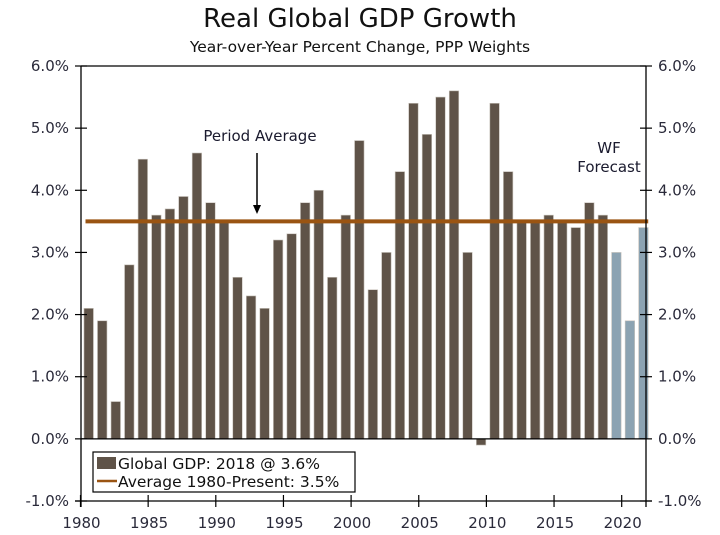 This screenshot has width=720, height=535. What do you see at coordinates (677, 252) in the screenshot?
I see `y-tick-label-right: 3.0%` at bounding box center [677, 252].